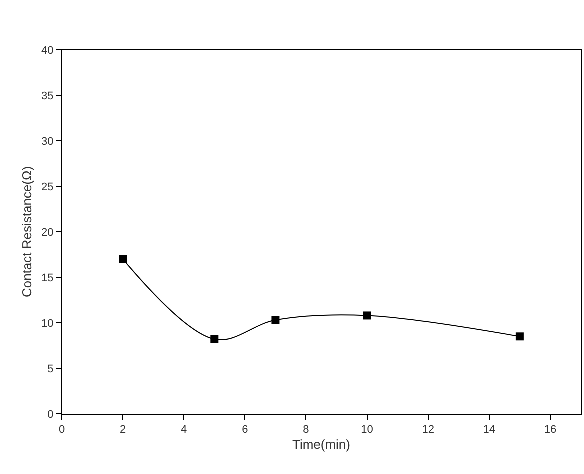  What do you see at coordinates (48, 278) in the screenshot?
I see `y-tick-label: 15` at bounding box center [48, 278].